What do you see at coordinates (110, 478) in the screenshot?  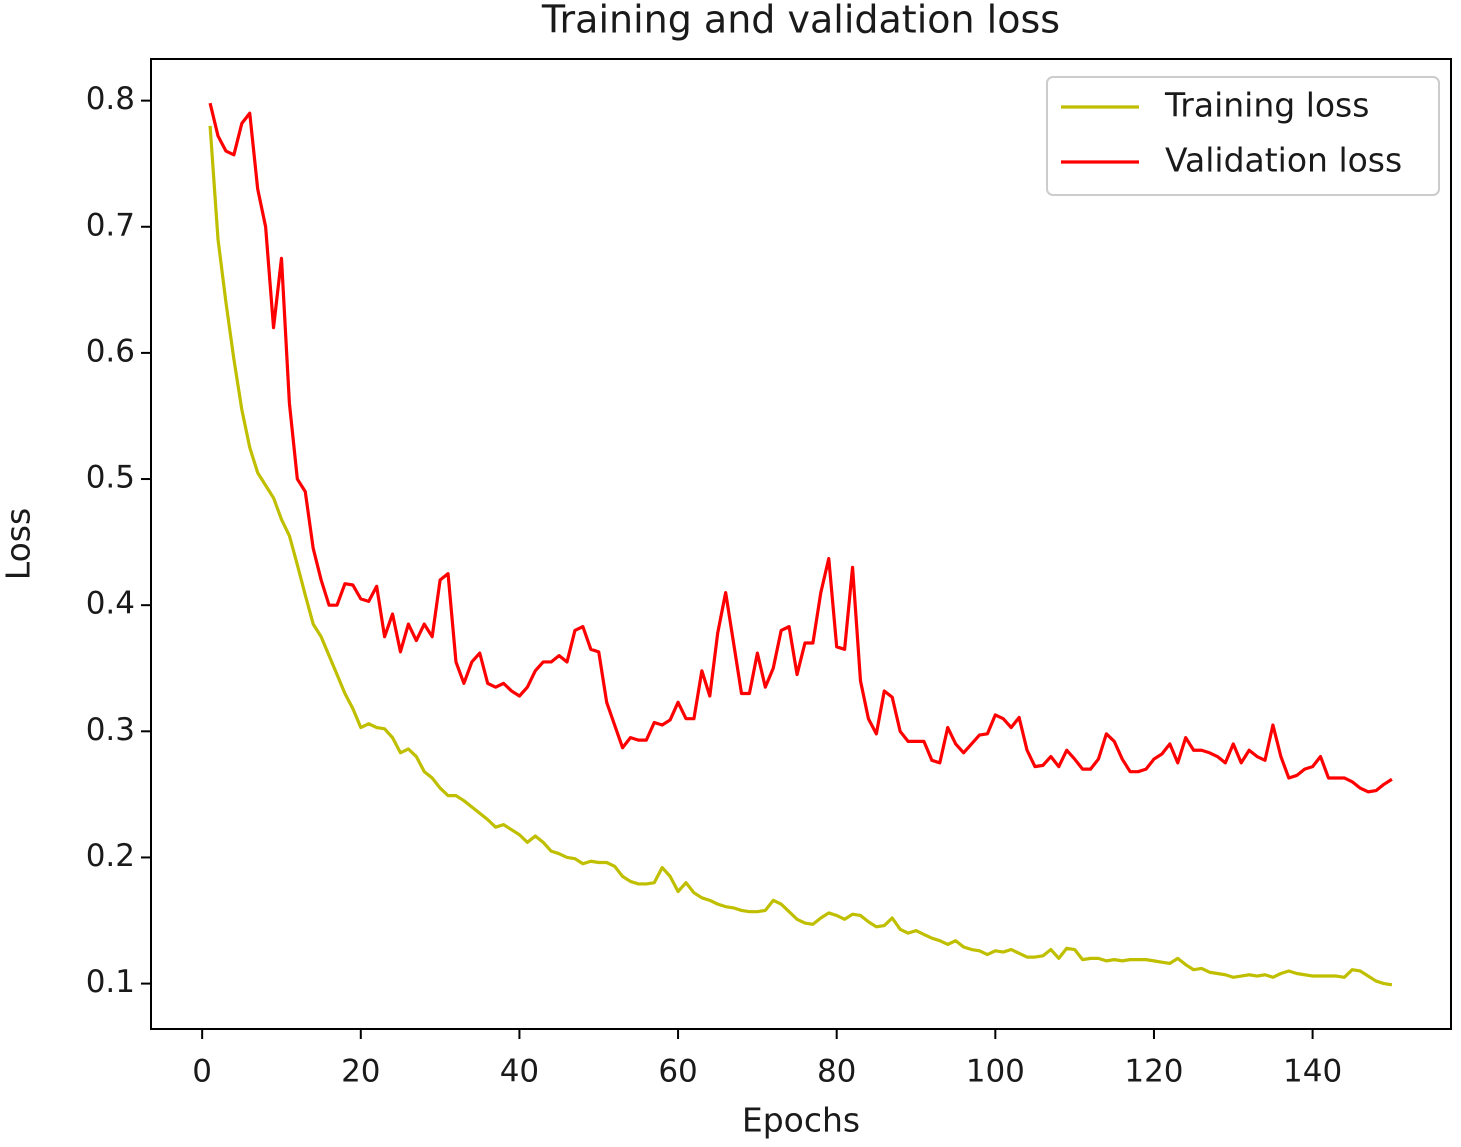 I see `y-tick-label: 0.5` at bounding box center [110, 478].